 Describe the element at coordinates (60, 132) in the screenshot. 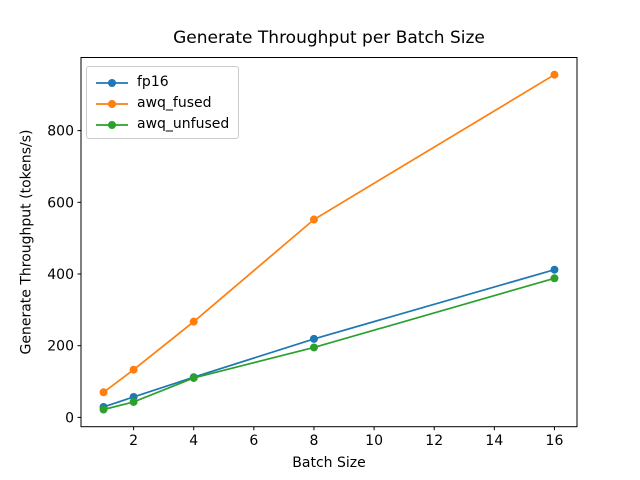

I see `y-tick-label: 800` at that location.